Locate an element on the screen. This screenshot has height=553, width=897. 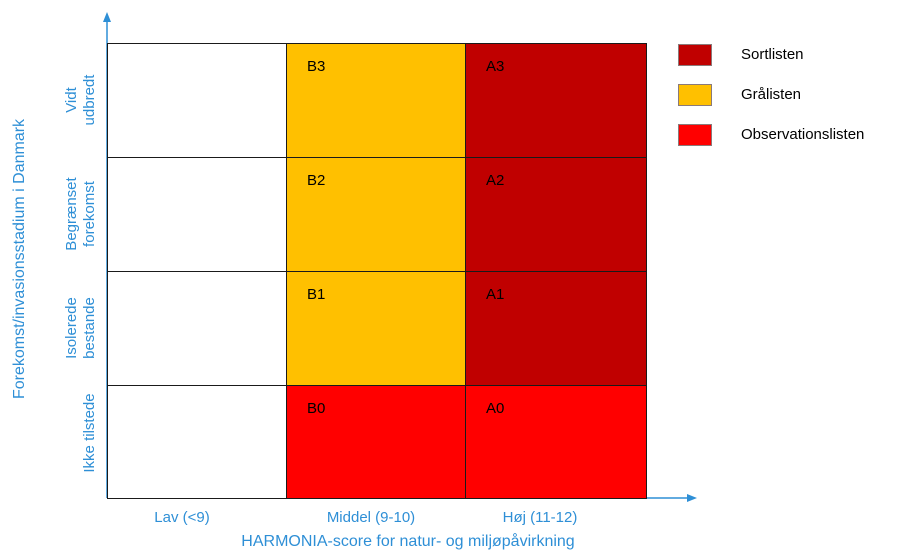
row-label-line1: Ikke tilstede is located at coordinates (89, 433).